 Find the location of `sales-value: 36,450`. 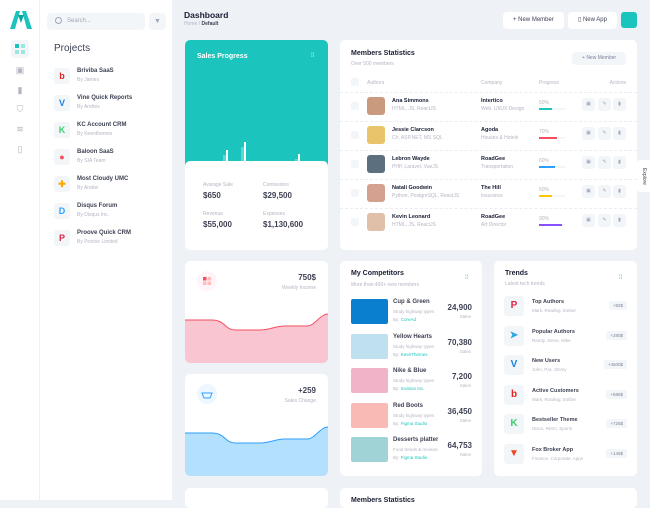

sales-value: 36,450 is located at coordinates (459, 411).